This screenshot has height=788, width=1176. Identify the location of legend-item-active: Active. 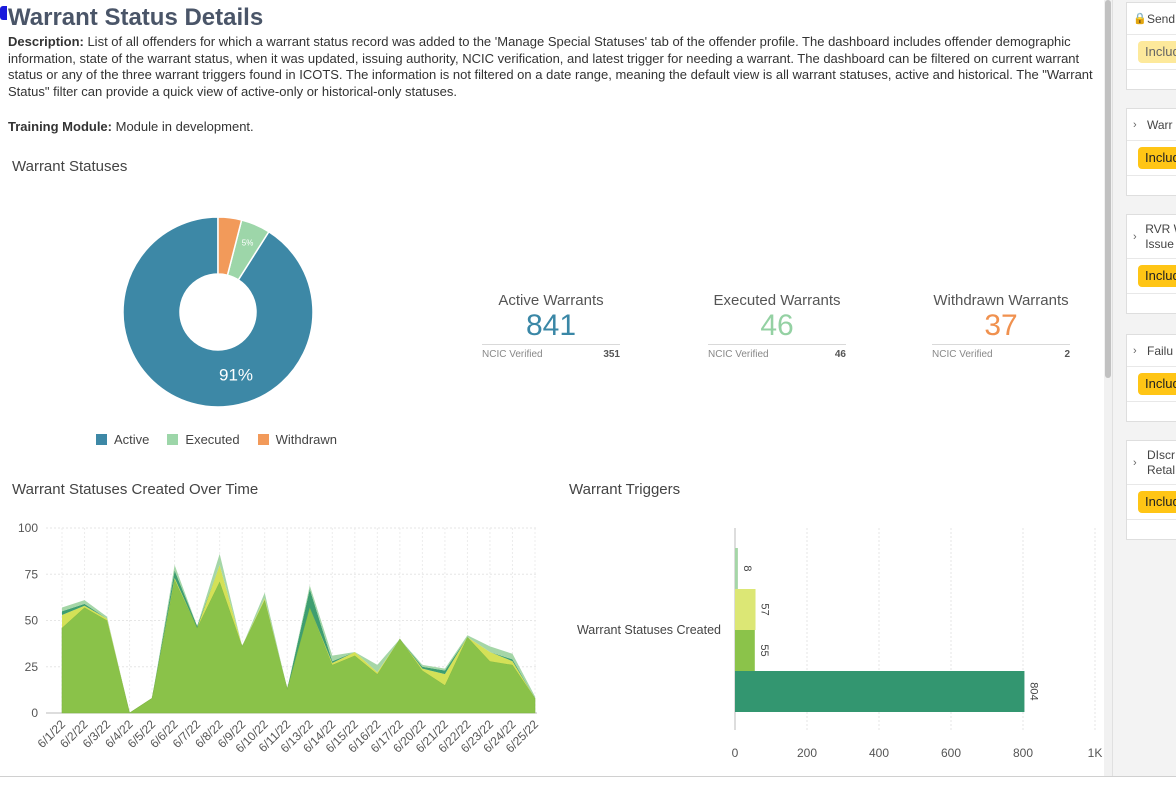
(122, 439).